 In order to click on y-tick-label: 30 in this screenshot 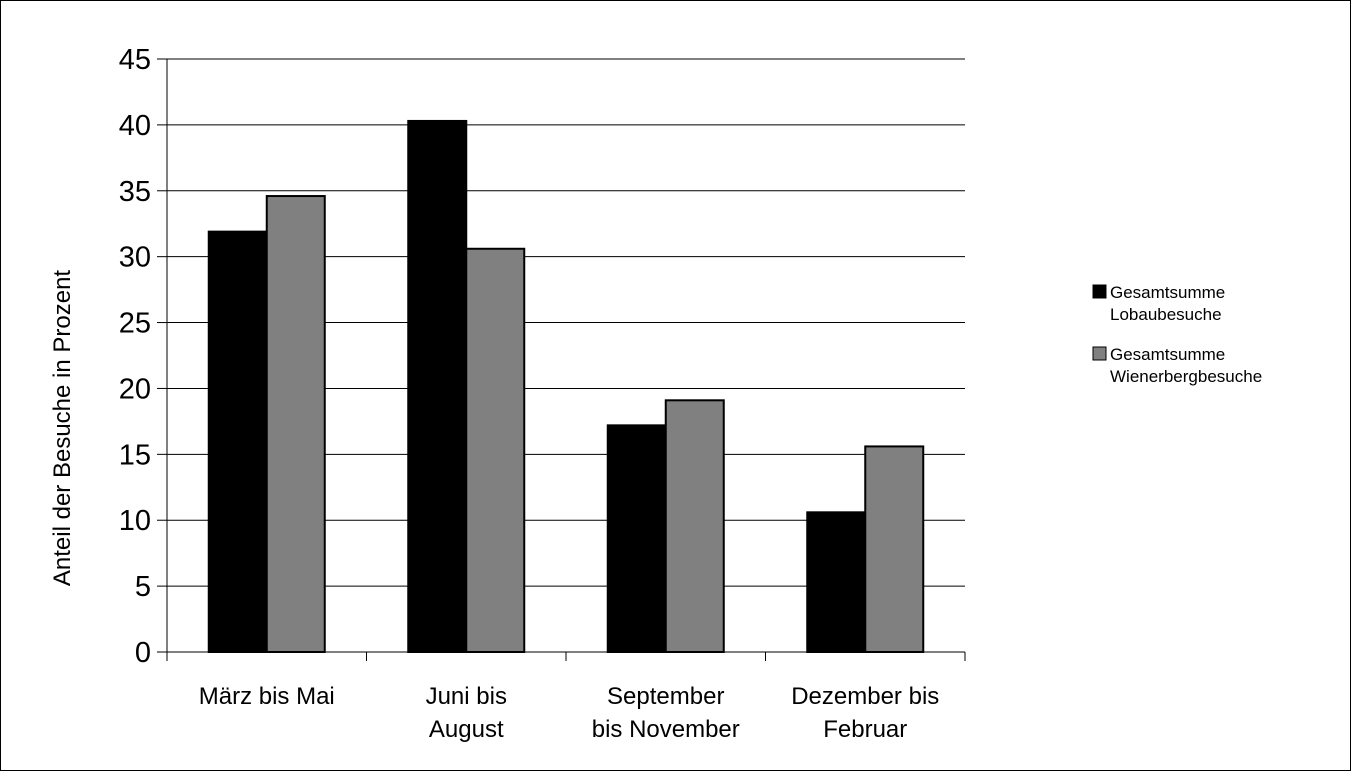, I will do `click(135, 258)`.